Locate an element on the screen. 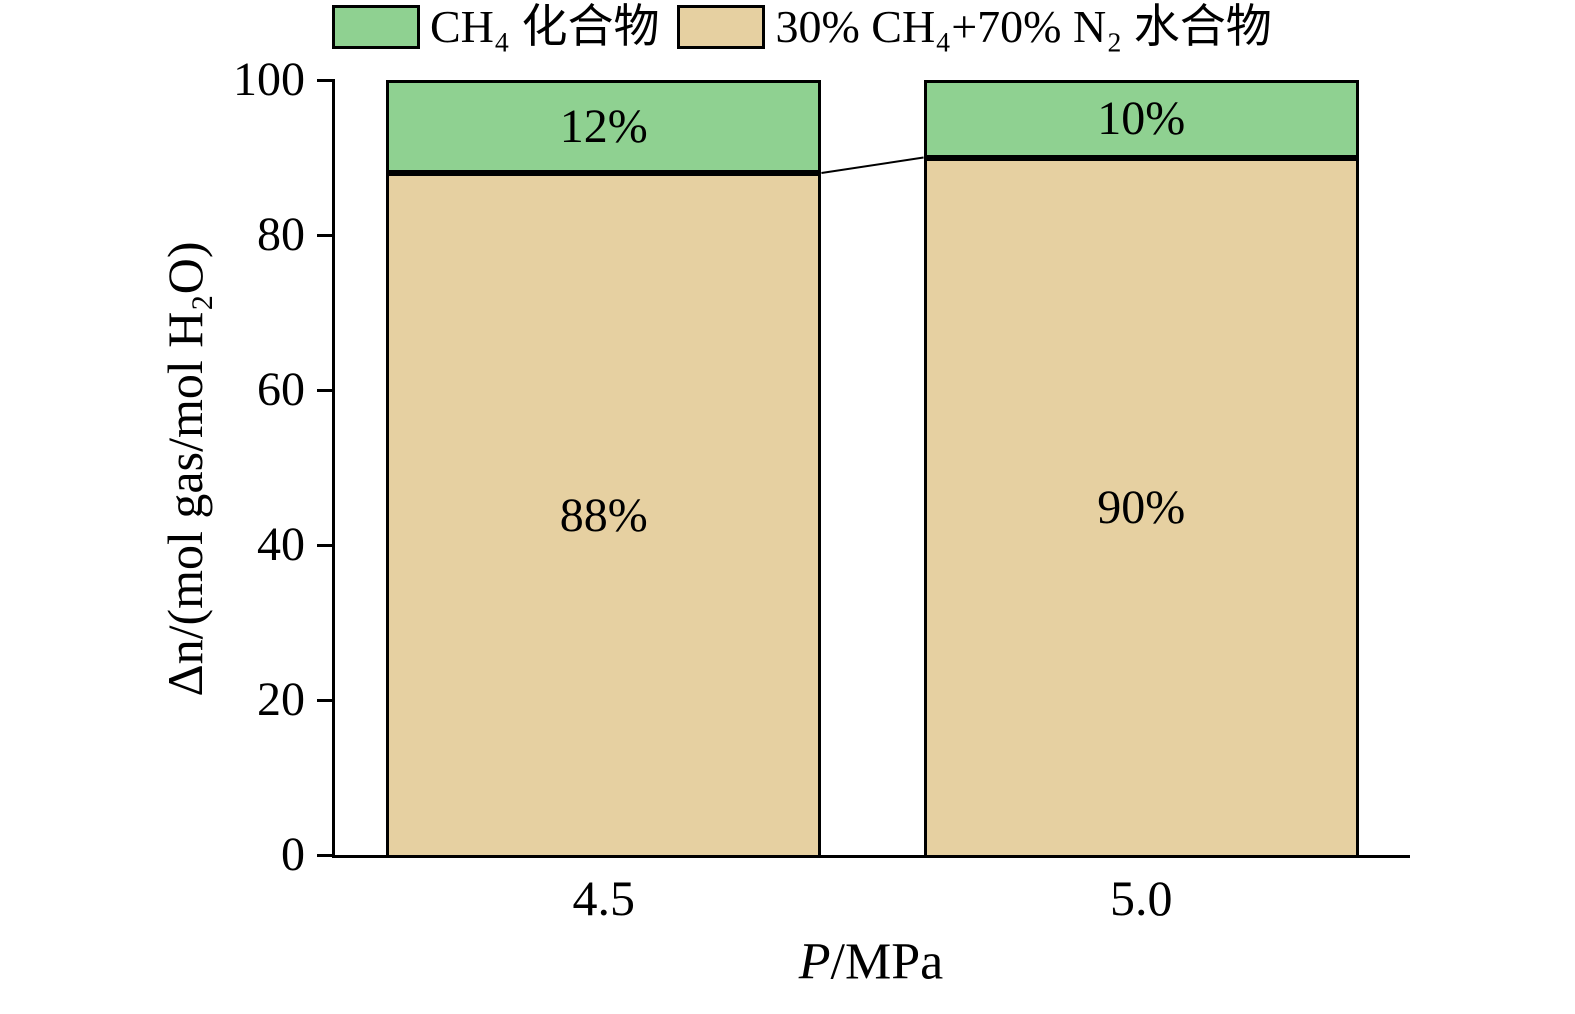  bar-segment-label: 90% is located at coordinates (1141, 507).